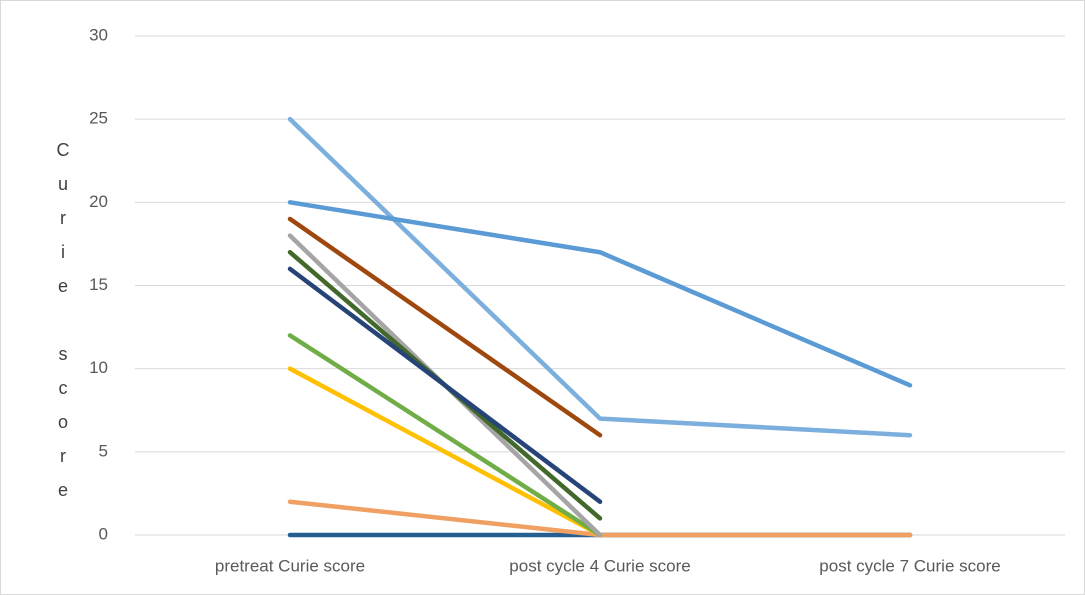 This screenshot has height=595, width=1085. Describe the element at coordinates (98, 118) in the screenshot. I see `y-tick-label: 25` at that location.